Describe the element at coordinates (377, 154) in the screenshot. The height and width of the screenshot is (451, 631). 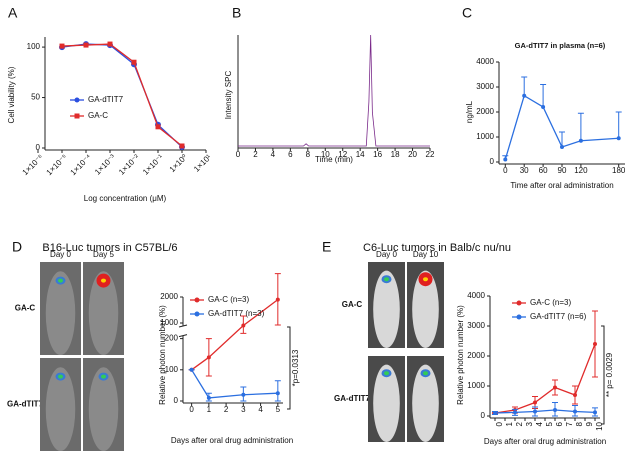
I see `x-tick-label: 16` at that location.